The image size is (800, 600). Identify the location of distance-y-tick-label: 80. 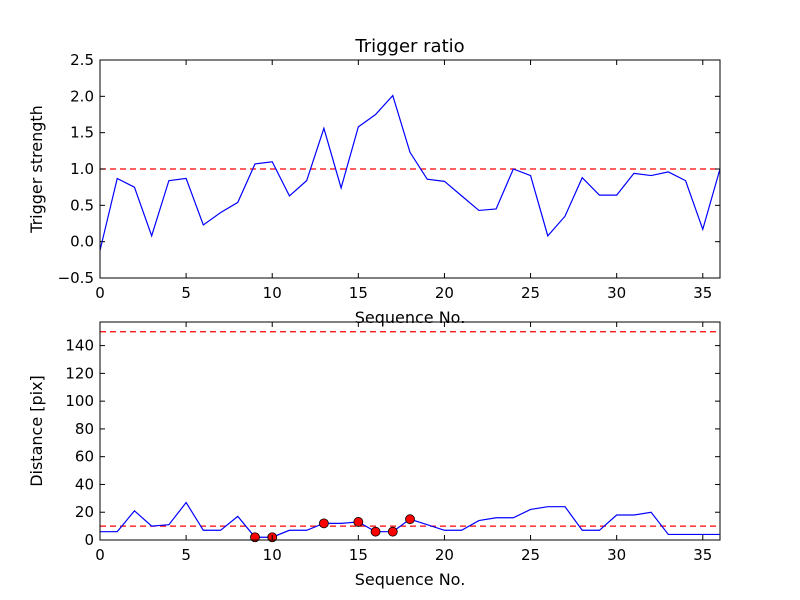
(84, 429).